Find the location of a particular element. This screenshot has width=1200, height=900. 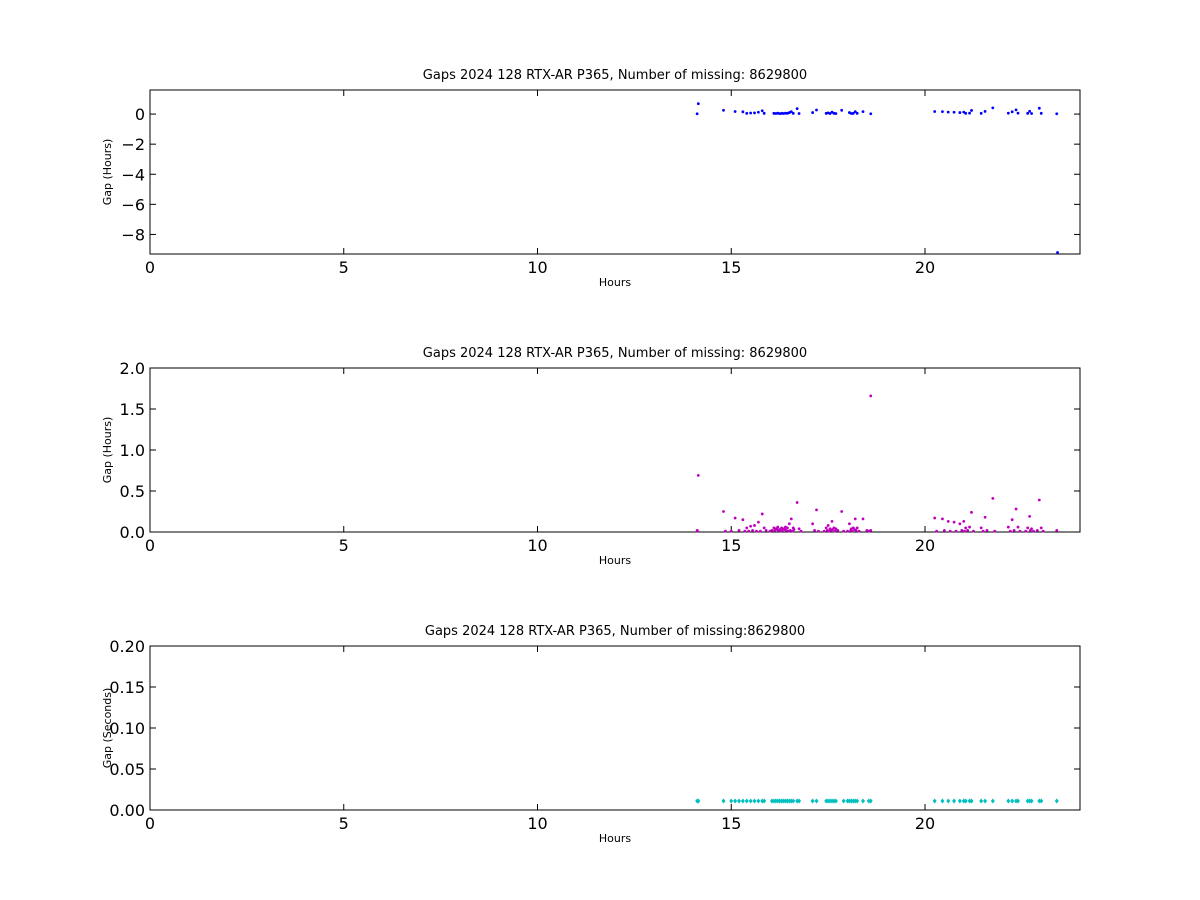

subplot-2-xtick-label: 15 is located at coordinates (731, 545).